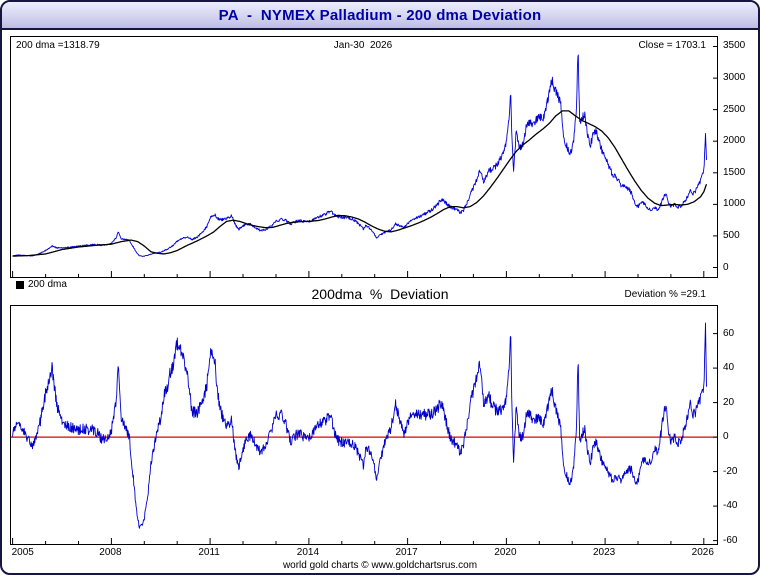 This screenshot has height=575, width=760. I want to click on chart-title: PA - NYMEX Palladium - 200 dma Deviation, so click(380, 15).